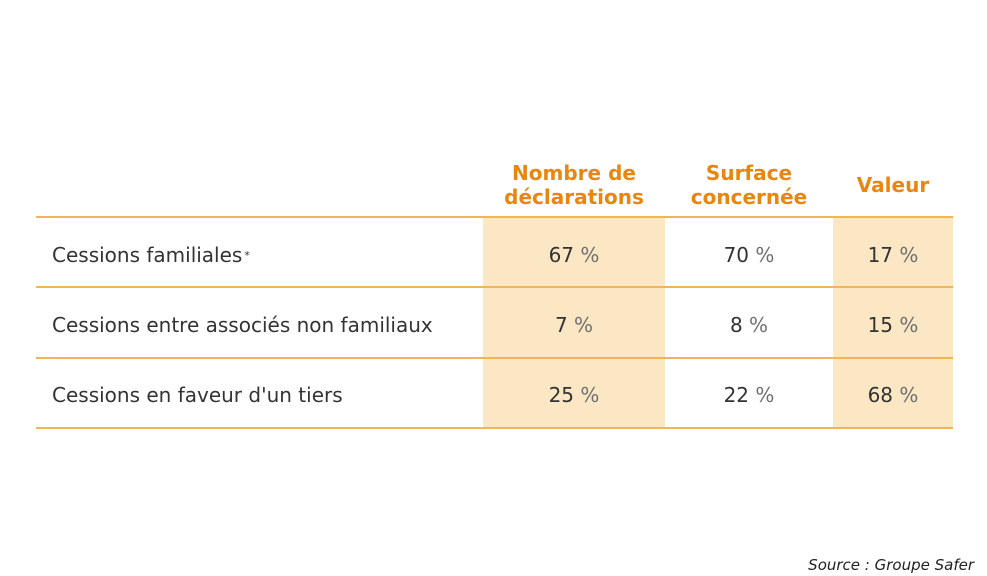 The width and height of the screenshot is (987, 576). Describe the element at coordinates (736, 255) in the screenshot. I see `cell-value: 70` at that location.